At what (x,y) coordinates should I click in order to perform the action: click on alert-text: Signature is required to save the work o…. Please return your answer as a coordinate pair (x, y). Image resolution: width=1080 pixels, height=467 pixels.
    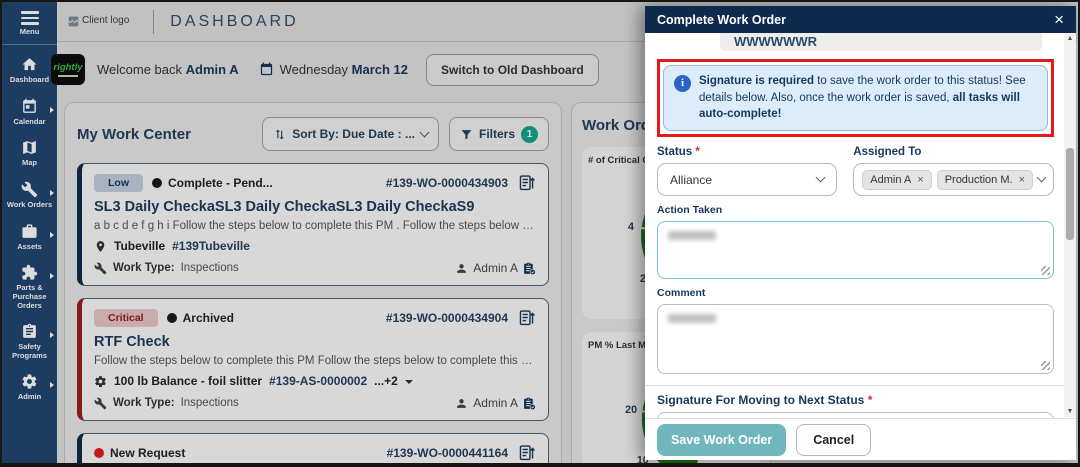
    Looking at the image, I should click on (867, 98).